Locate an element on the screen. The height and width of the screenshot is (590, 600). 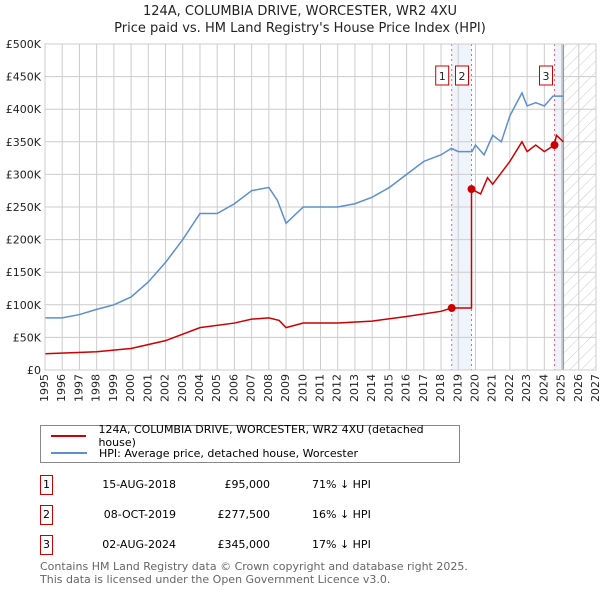
x-tick-label: 2016 is located at coordinates (406, 388).